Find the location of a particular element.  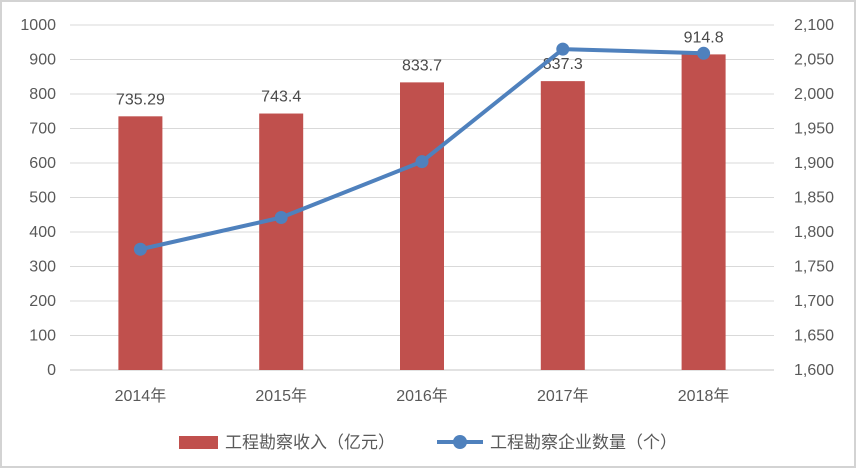

legend-item-survey-revenue: 工程勘察收入（亿元） is located at coordinates (287, 442).